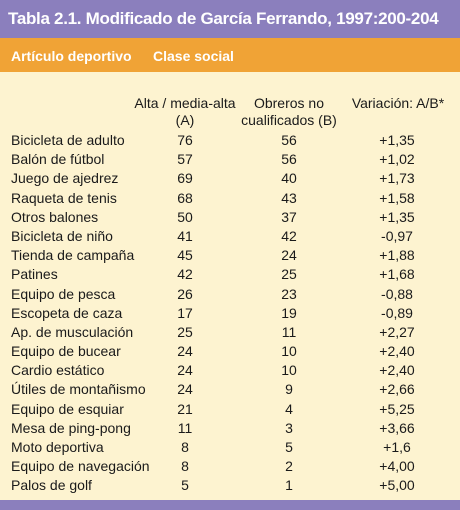 This screenshot has width=460, height=510. Describe the element at coordinates (185, 159) in the screenshot. I see `cell-alta: 57` at that location.